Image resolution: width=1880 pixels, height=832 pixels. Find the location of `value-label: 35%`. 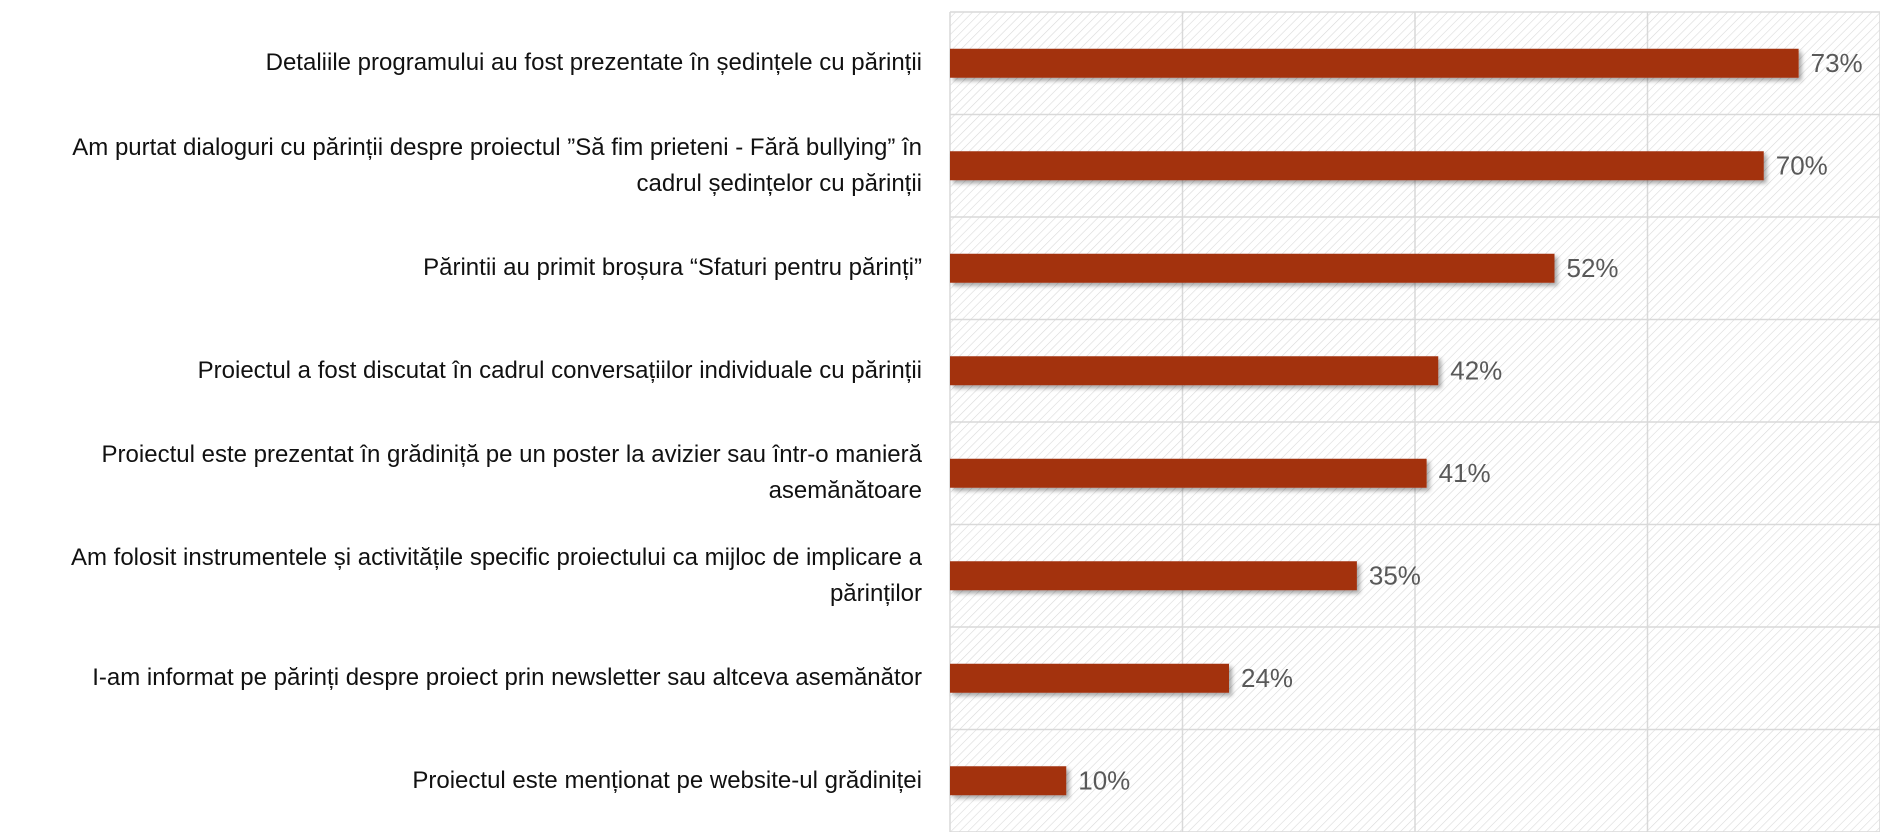

value-label: 35% is located at coordinates (1395, 576).